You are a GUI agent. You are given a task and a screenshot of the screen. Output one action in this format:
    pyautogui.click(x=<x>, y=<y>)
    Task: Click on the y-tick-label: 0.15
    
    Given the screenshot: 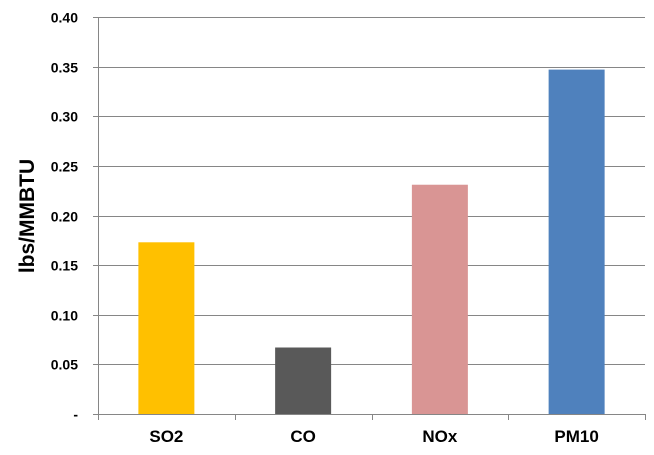 What is the action you would take?
    pyautogui.click(x=64, y=266)
    